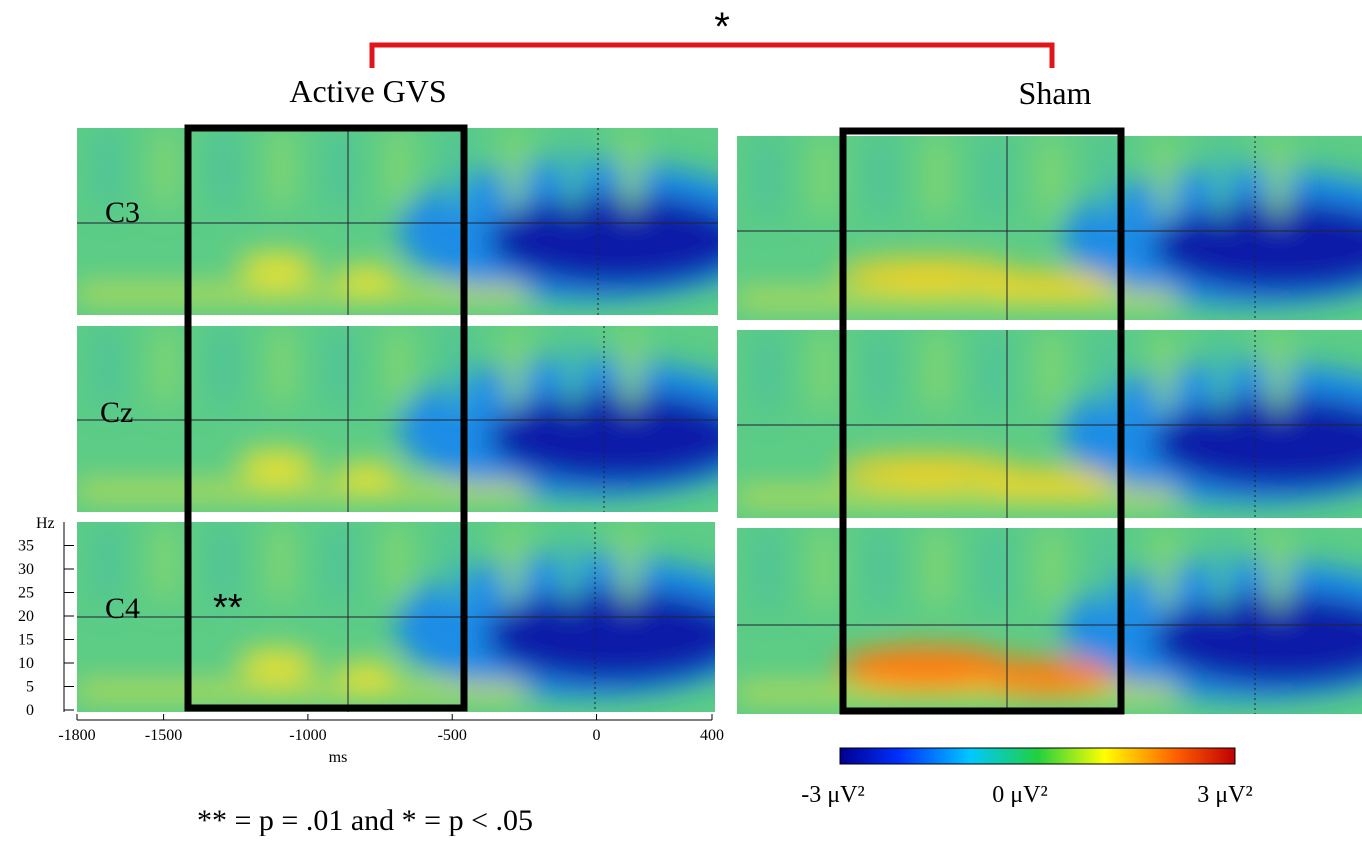 The height and width of the screenshot is (841, 1362). Describe the element at coordinates (26, 593) in the screenshot. I see `y-tick-label: 25` at that location.